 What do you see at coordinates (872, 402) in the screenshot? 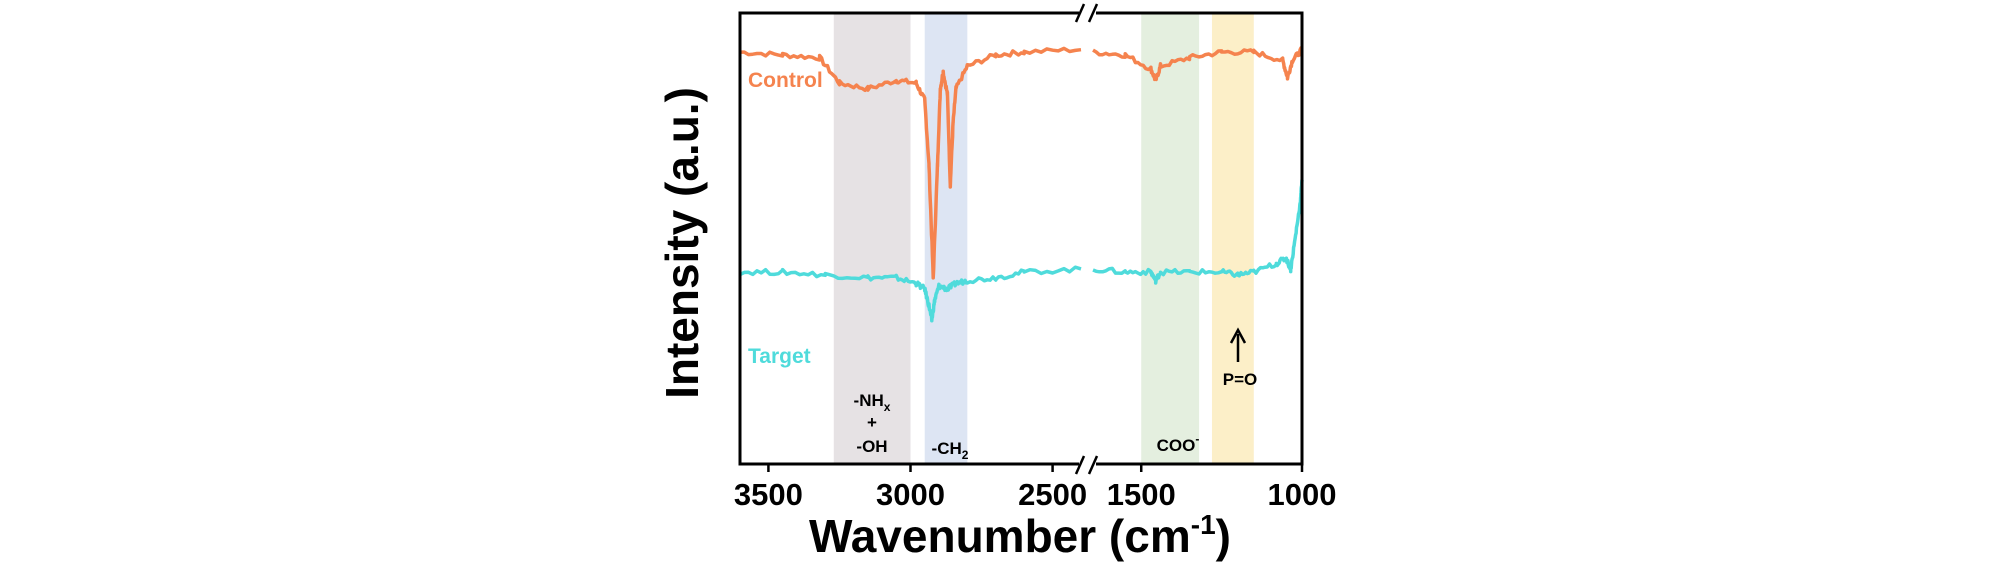
I see `band-label-nhx-line1: -NHx` at bounding box center [872, 402].